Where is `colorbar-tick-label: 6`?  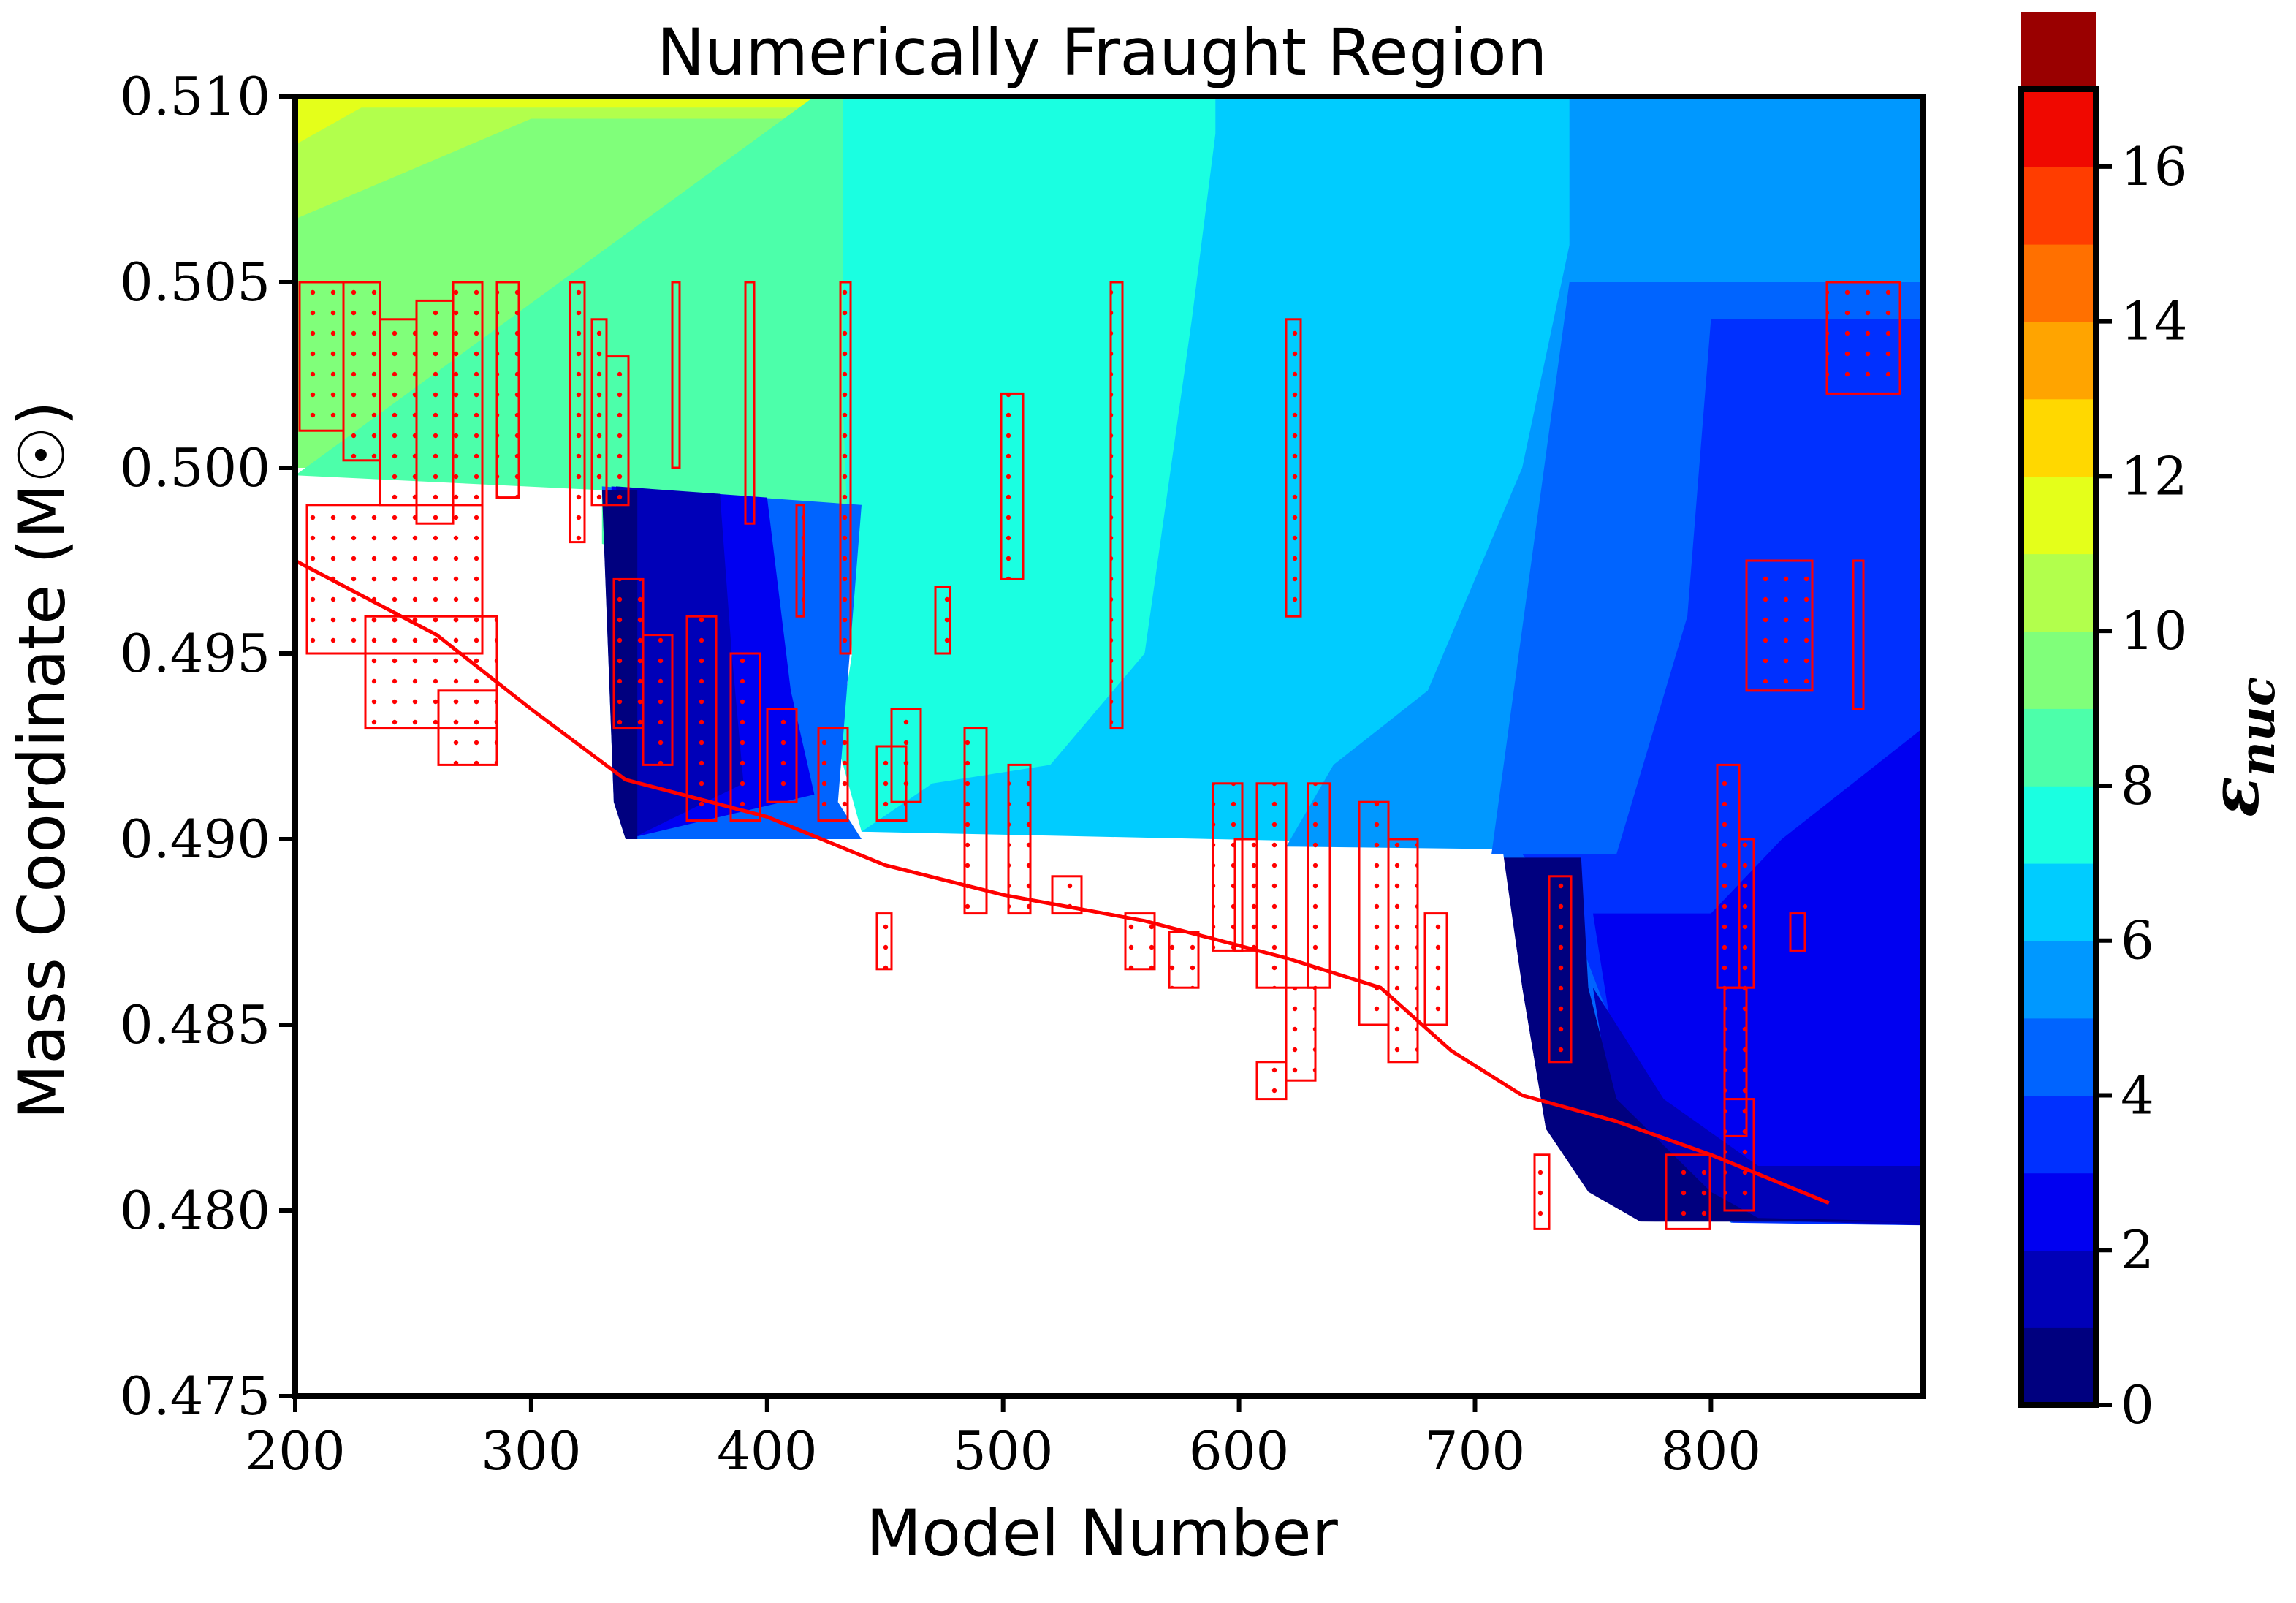
colorbar-tick-label: 6 is located at coordinates (2137, 941).